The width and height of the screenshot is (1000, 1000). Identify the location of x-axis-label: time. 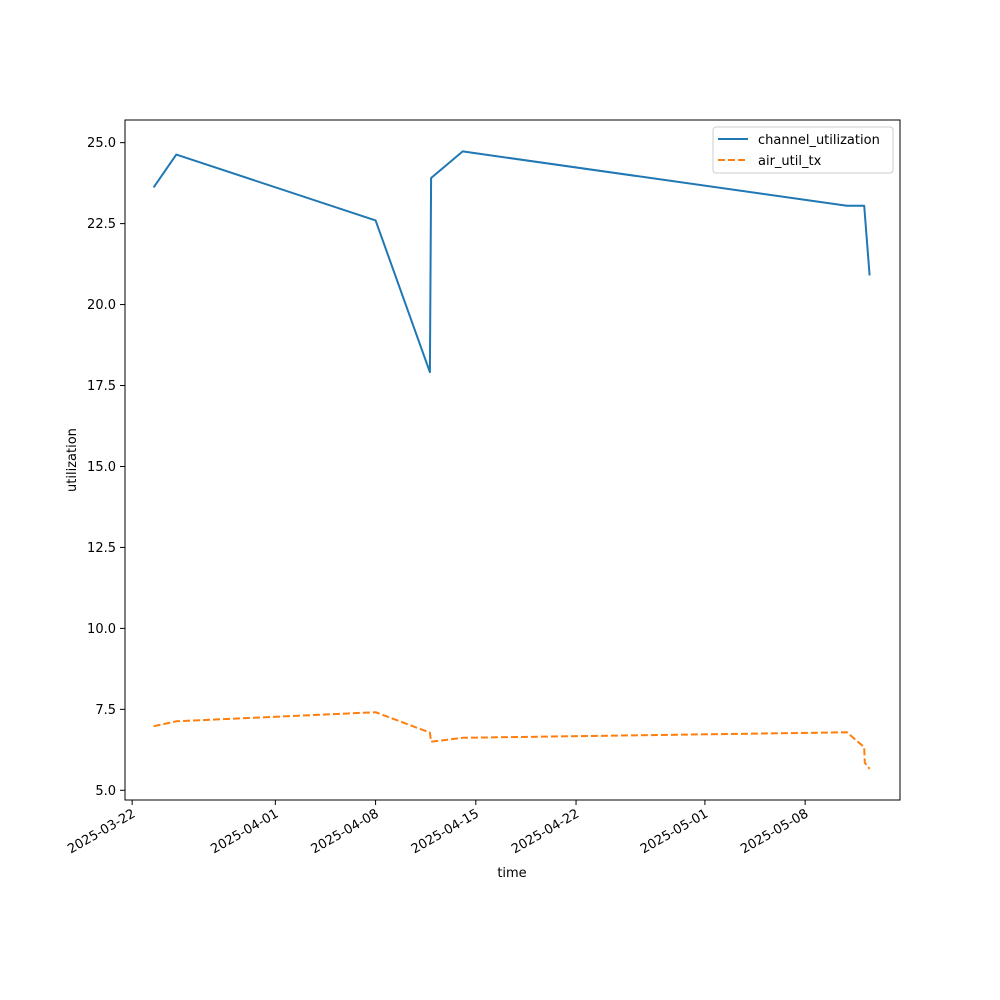
(511, 873).